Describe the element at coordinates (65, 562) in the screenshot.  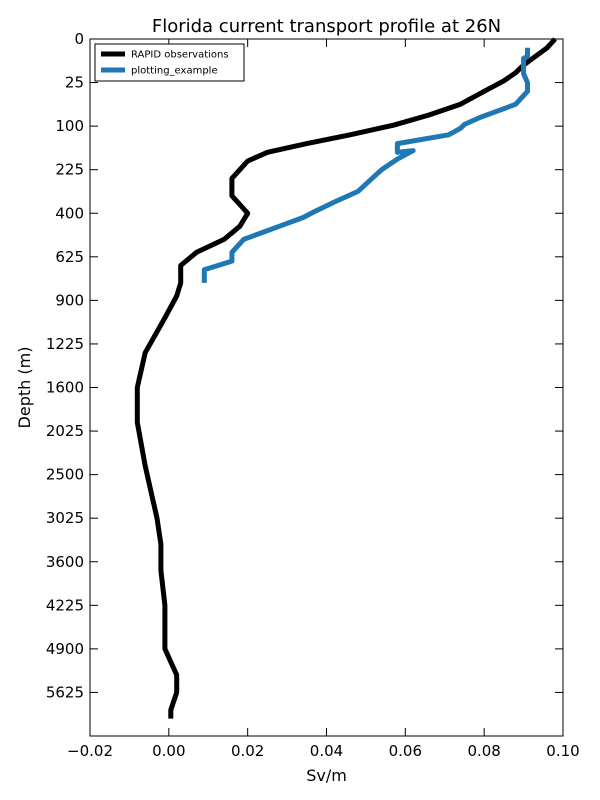
I see `y-tick-label: 3600` at that location.